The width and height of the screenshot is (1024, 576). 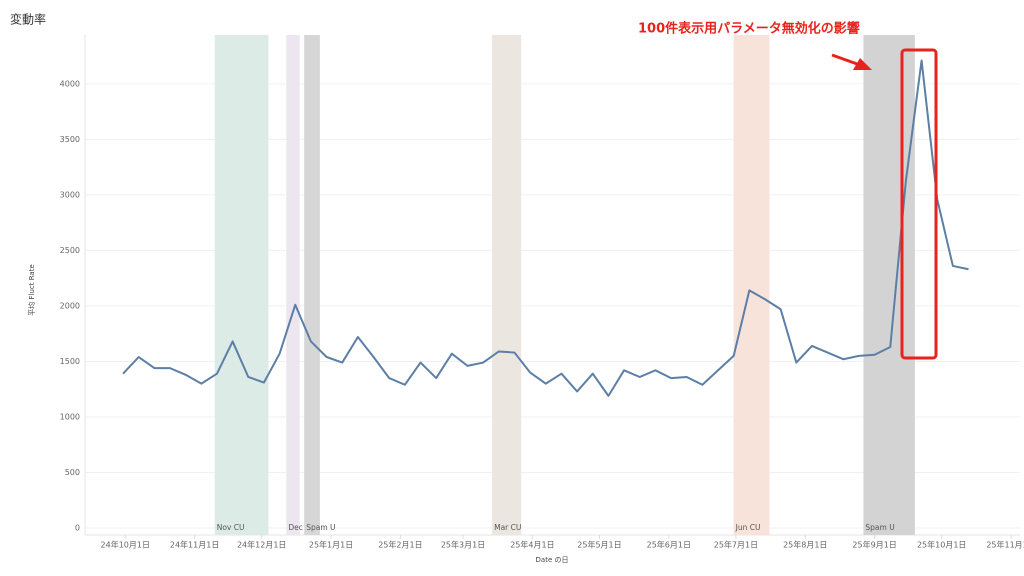 What do you see at coordinates (194, 545) in the screenshot?
I see `x-tick-label: 24年11月1日` at bounding box center [194, 545].